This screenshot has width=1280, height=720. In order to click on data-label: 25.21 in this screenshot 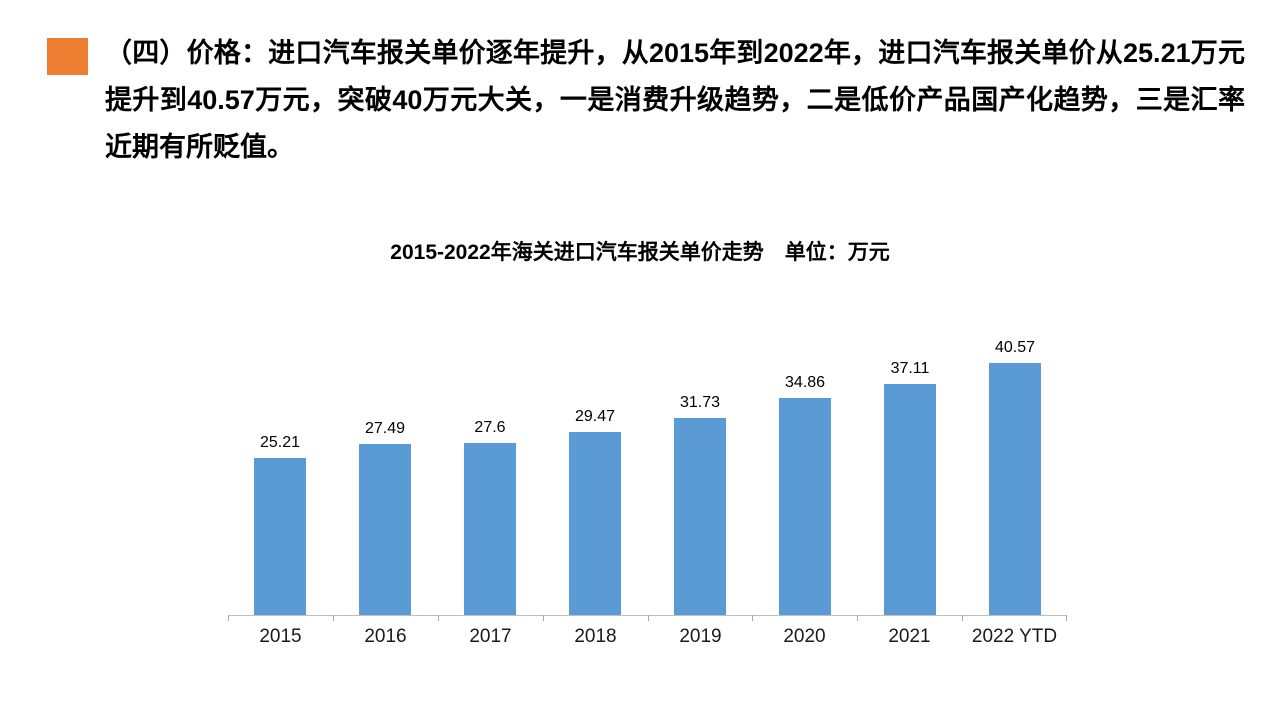, I will do `click(280, 442)`.